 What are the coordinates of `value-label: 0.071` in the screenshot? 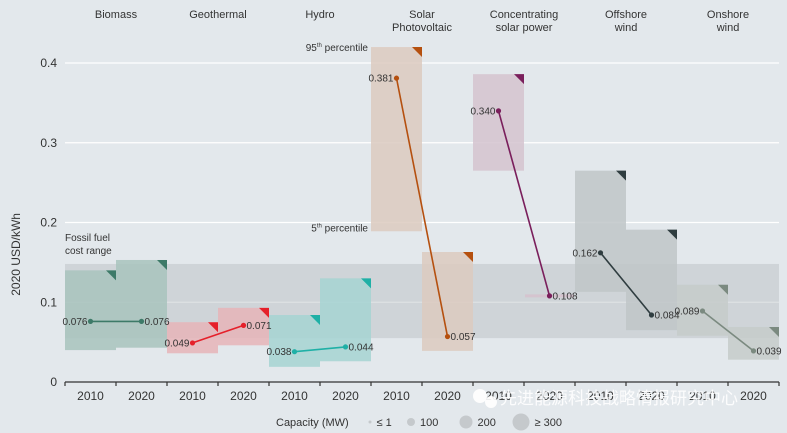 It's located at (259, 326).